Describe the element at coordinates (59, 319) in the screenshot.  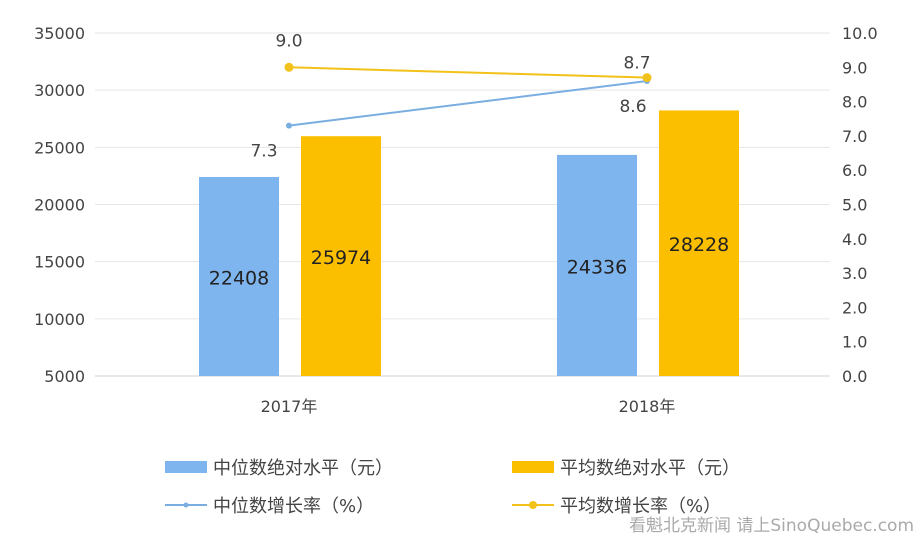
I see `y-left-tick-label: 10000` at that location.